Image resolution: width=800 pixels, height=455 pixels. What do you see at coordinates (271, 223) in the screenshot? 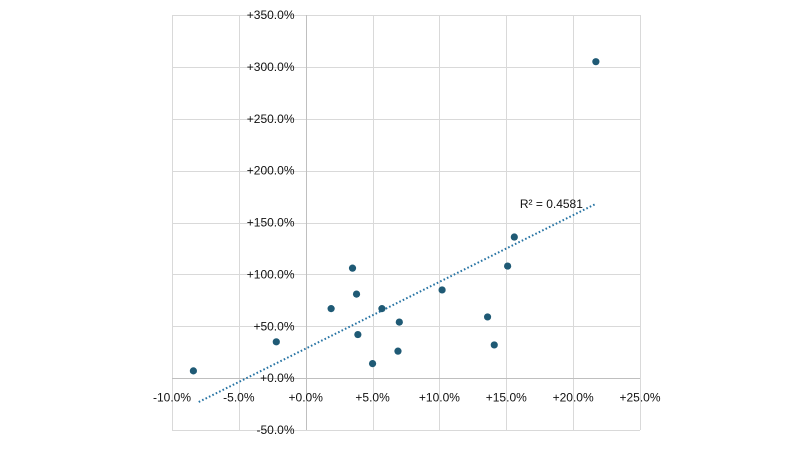
I see `y-tick-label-4: +150.0%` at bounding box center [271, 223].